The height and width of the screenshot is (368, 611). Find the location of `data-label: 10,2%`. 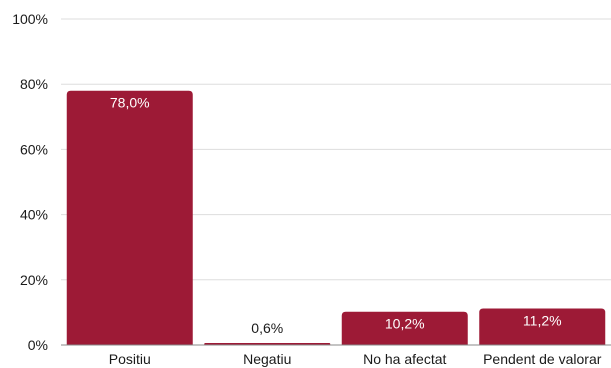

data-label: 10,2% is located at coordinates (405, 324).